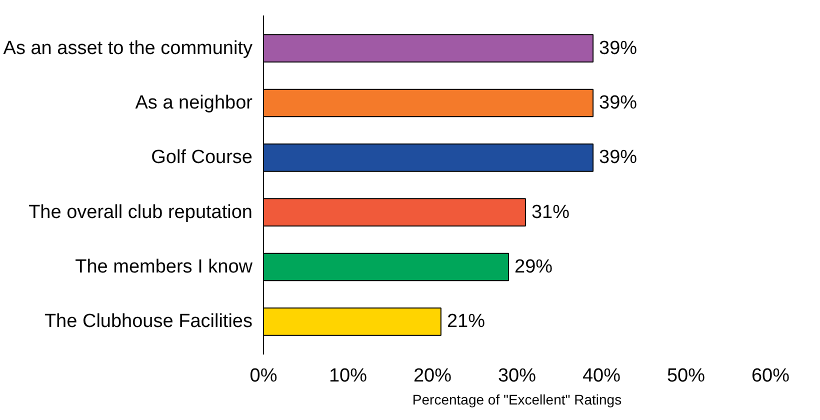 The height and width of the screenshot is (420, 820). I want to click on x-tick-label: 20%, so click(432, 376).